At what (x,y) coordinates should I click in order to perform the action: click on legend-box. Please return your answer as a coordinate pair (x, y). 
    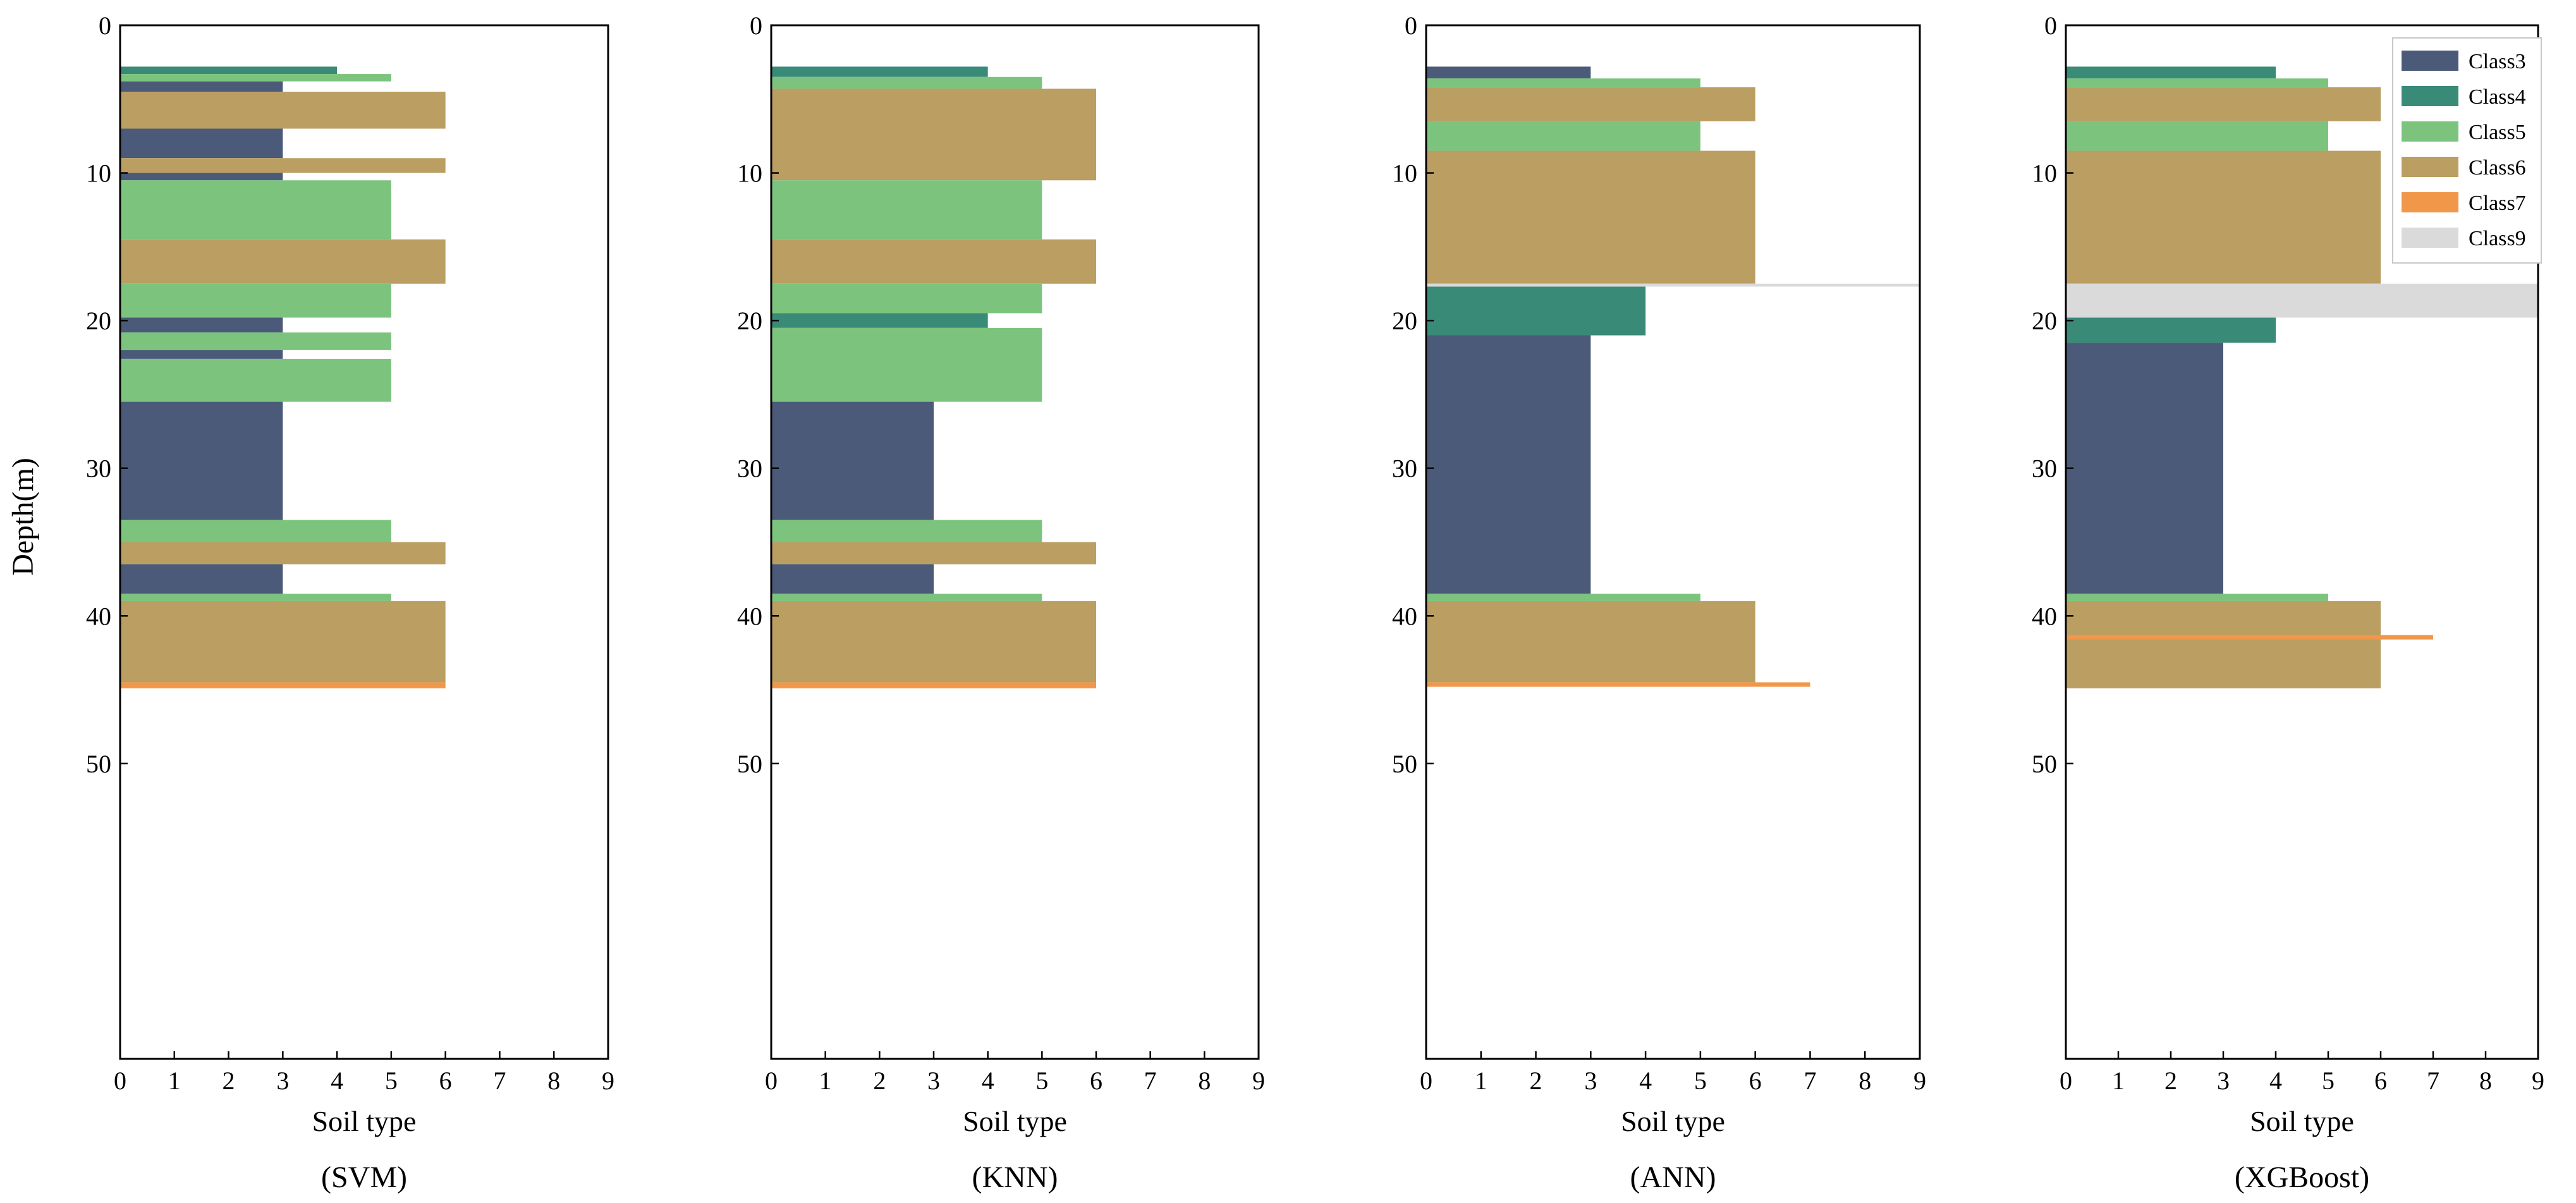
    Looking at the image, I should click on (2467, 150).